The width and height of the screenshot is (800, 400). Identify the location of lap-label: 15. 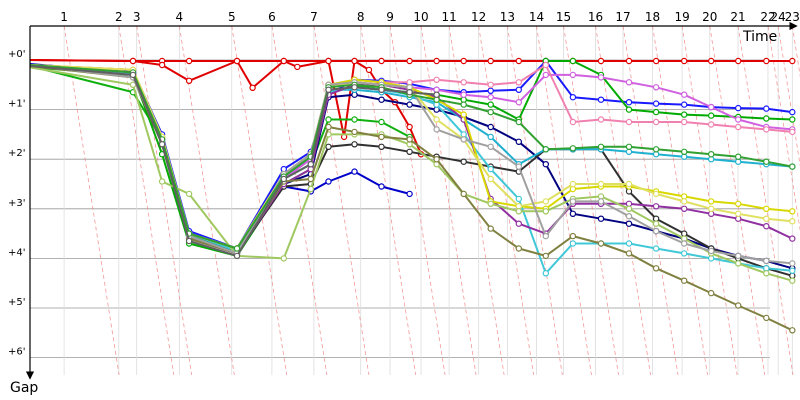
(563, 17).